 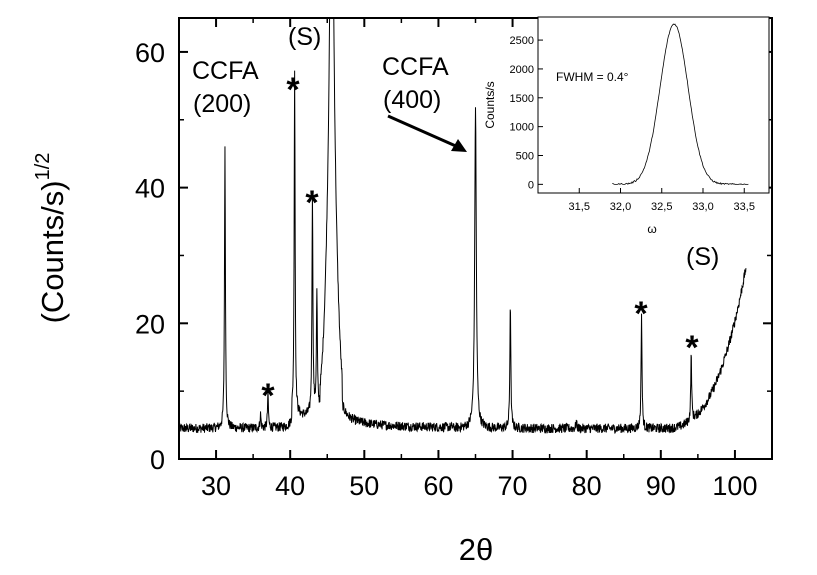 What do you see at coordinates (216, 486) in the screenshot?
I see `x-tick-label-30: 30` at bounding box center [216, 486].